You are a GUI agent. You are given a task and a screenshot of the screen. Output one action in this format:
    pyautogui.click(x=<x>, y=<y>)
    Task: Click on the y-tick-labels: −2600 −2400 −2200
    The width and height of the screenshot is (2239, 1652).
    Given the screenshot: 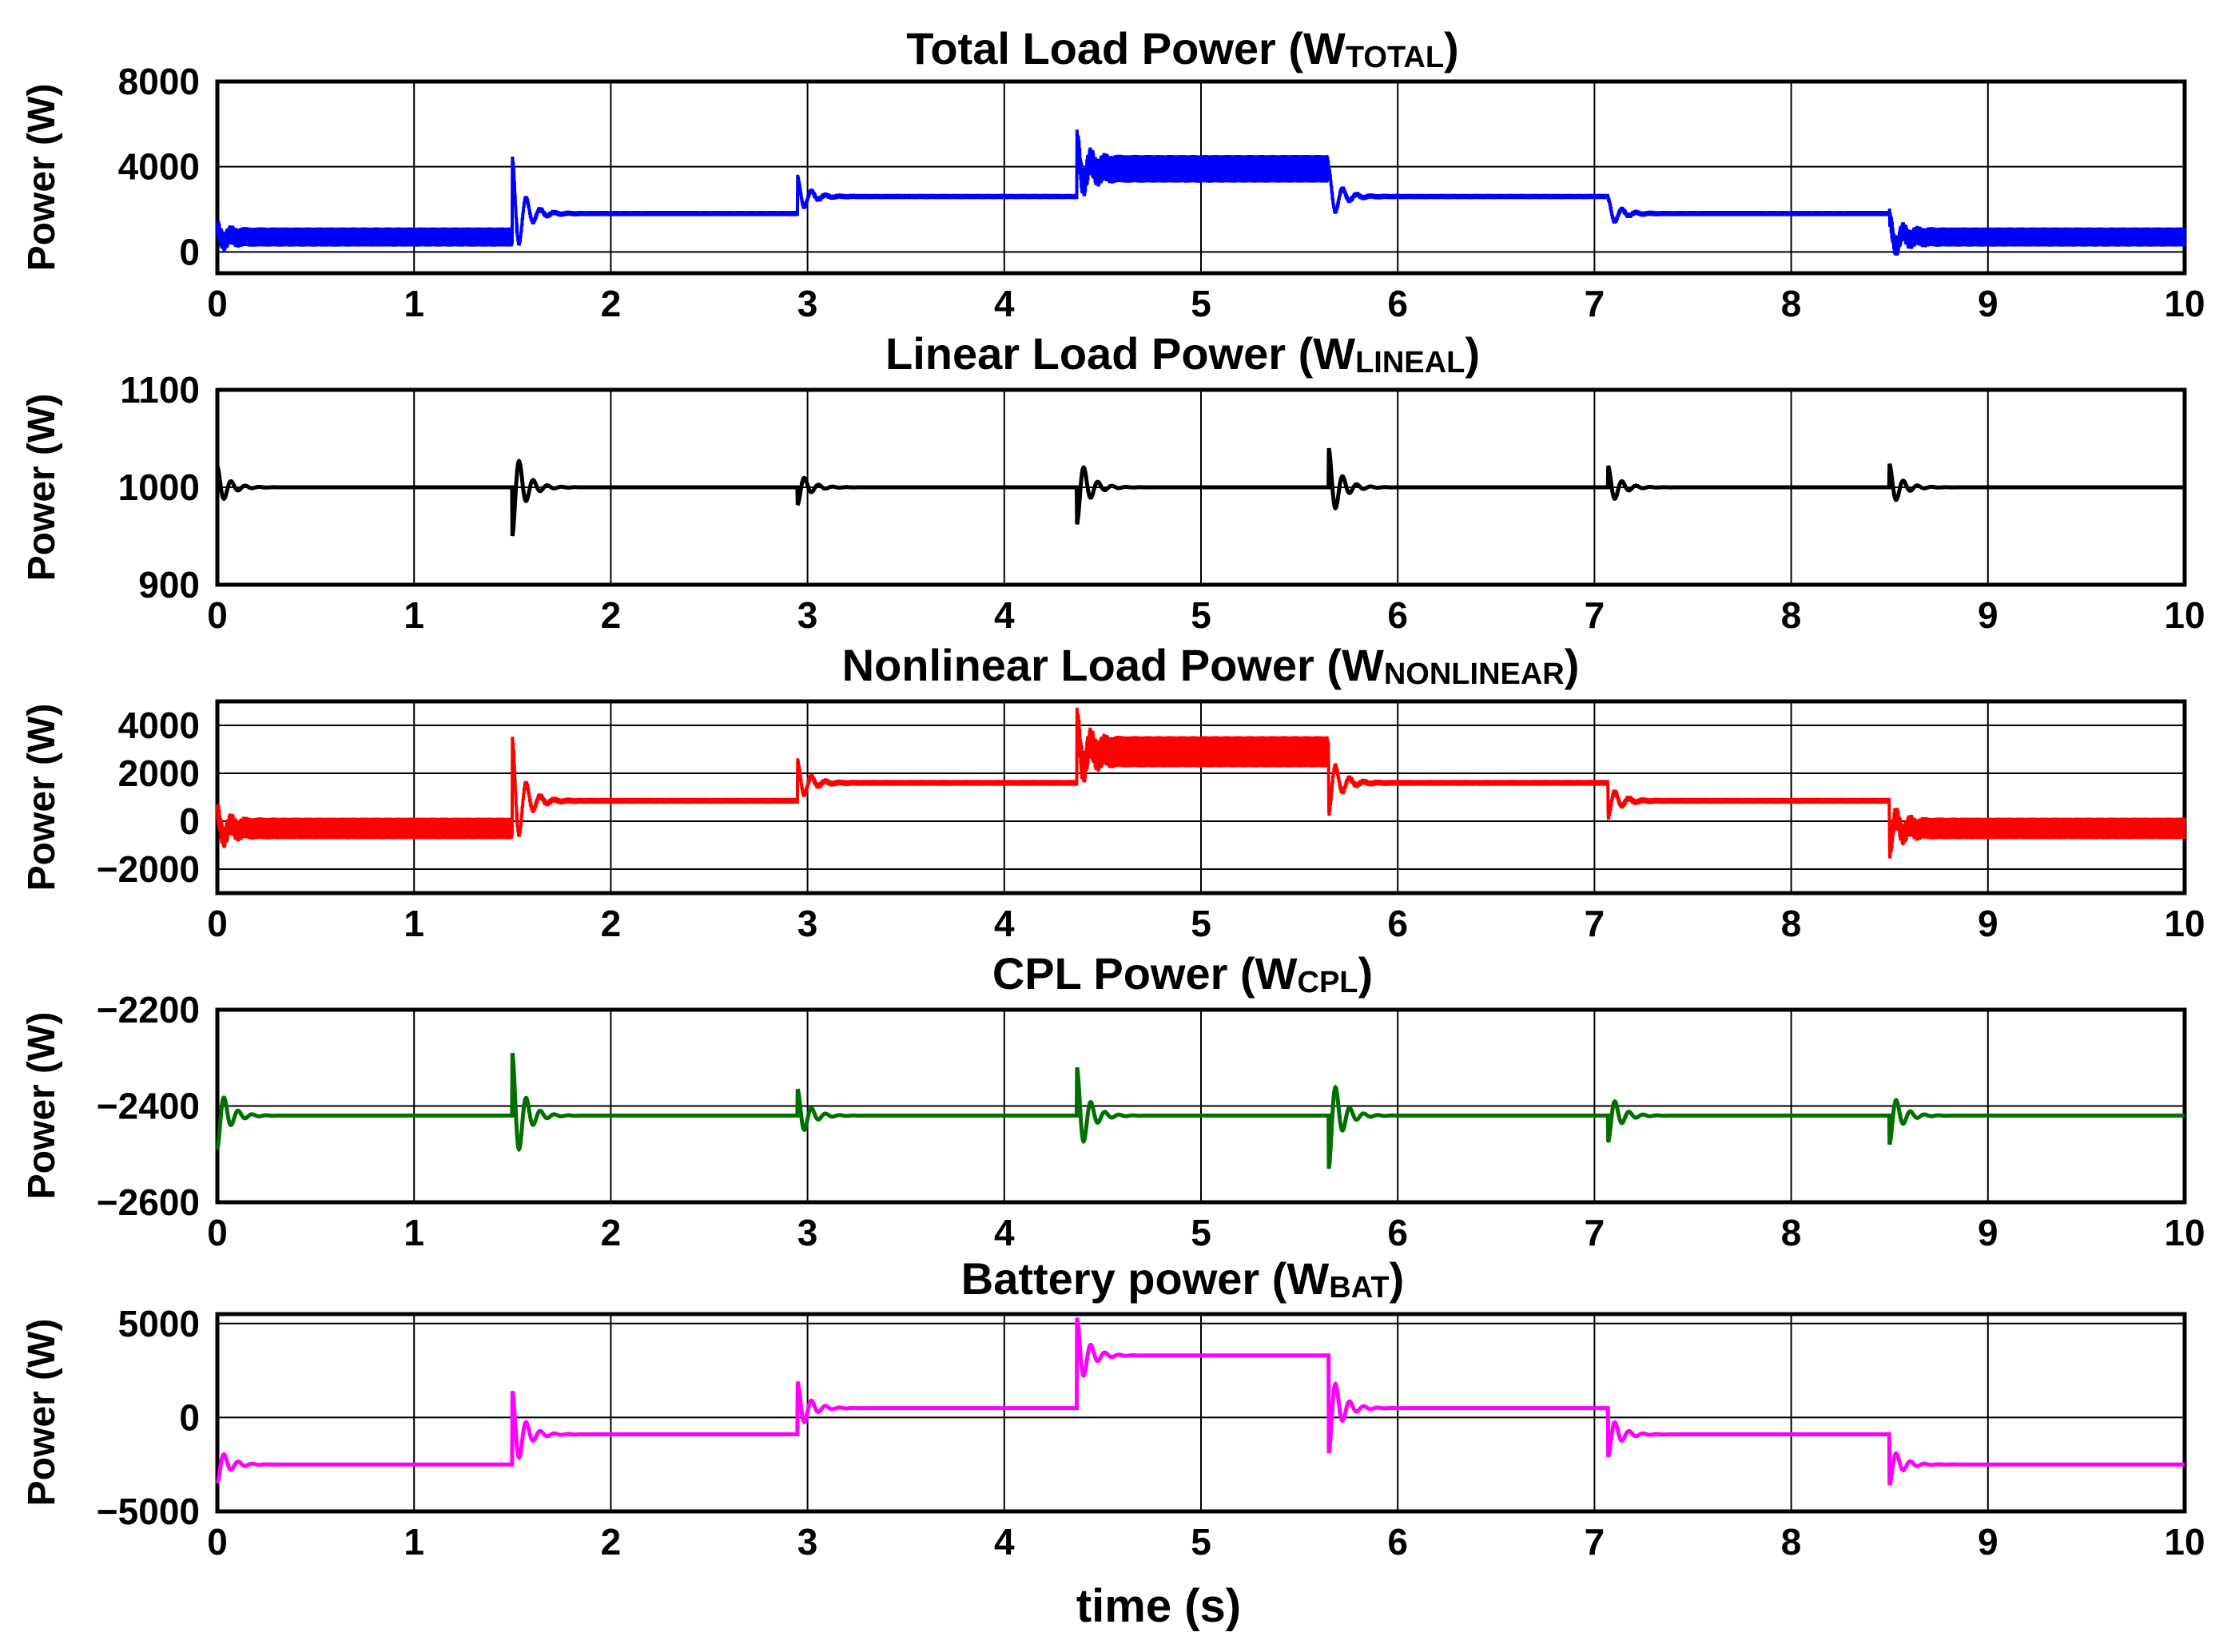 What is the action you would take?
    pyautogui.click(x=148, y=1106)
    